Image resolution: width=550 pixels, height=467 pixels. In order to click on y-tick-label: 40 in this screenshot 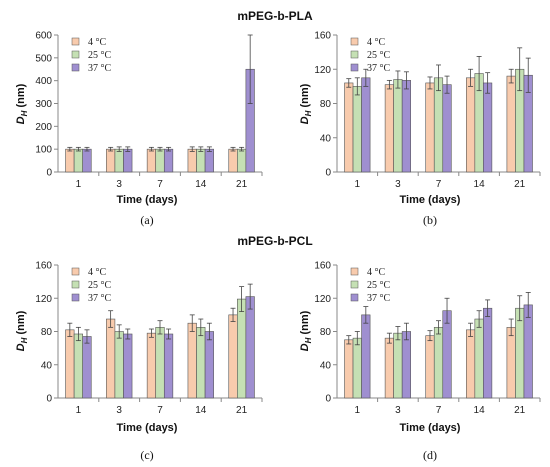, I will do `click(326, 365)`.